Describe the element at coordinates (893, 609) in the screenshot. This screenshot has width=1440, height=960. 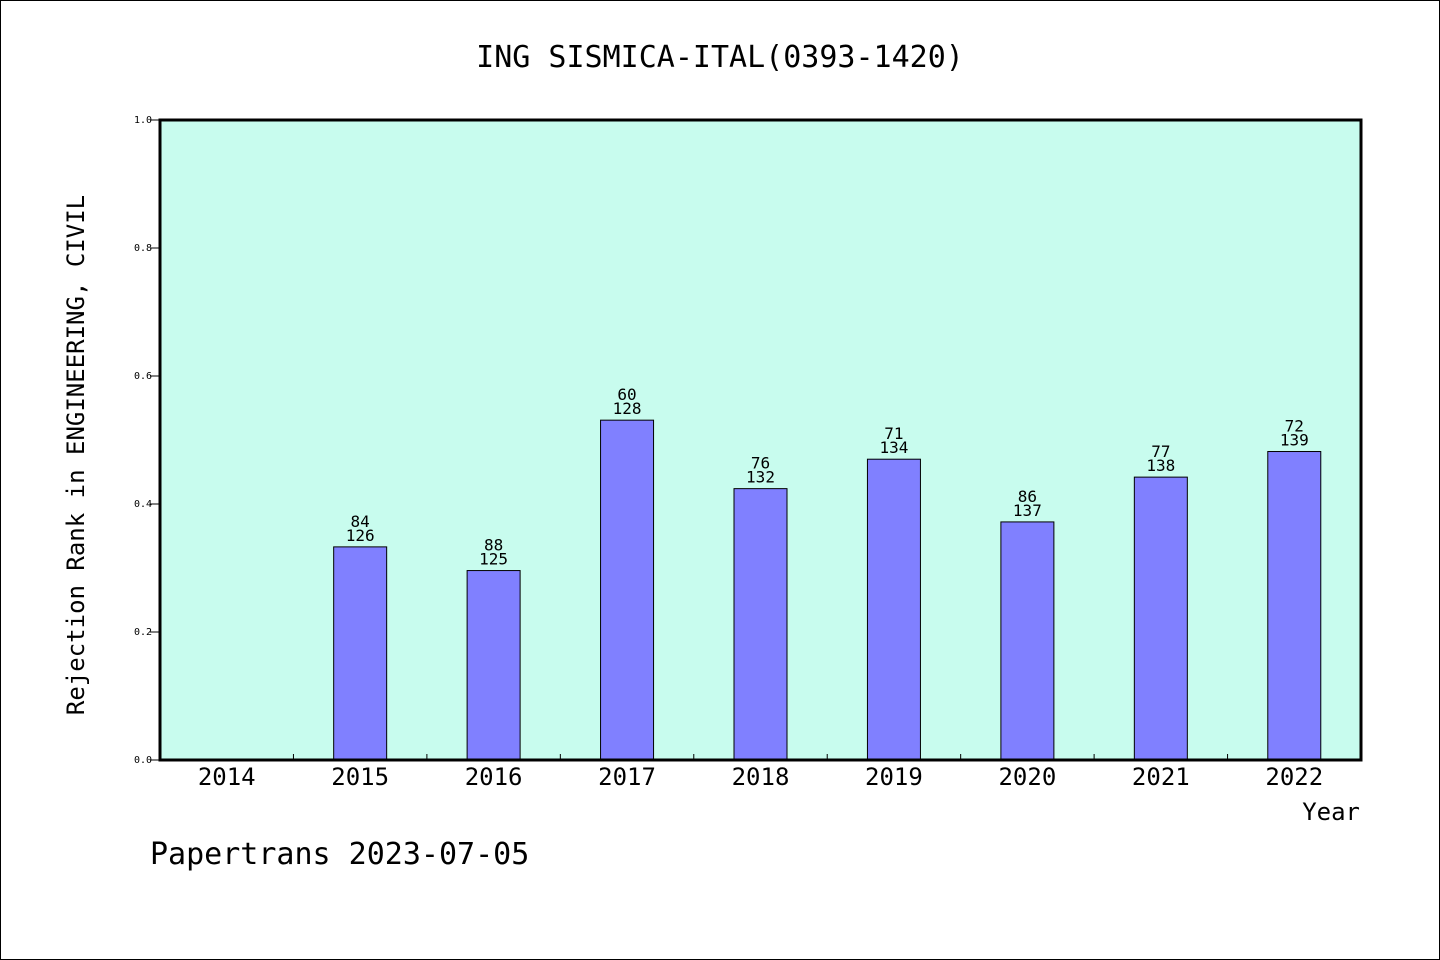
I see `bar-2019` at that location.